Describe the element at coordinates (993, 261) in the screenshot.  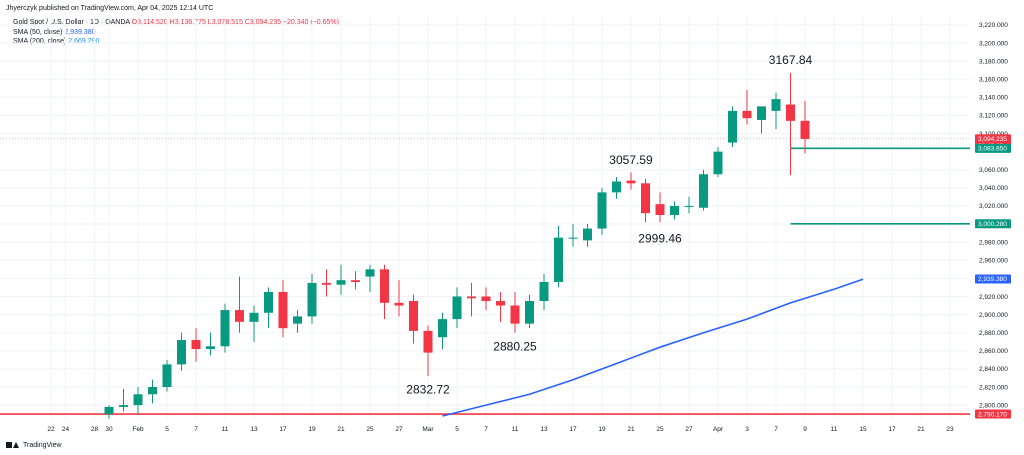
I see `y-tick-label: 2,960.000` at that location.